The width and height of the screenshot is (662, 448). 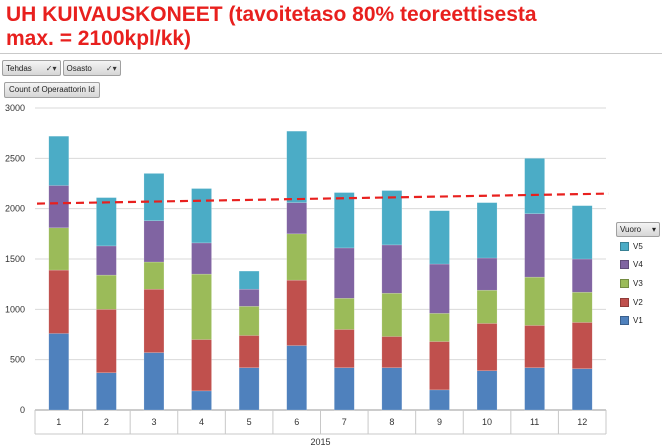 I want to click on legend-label: V4, so click(x=638, y=265).